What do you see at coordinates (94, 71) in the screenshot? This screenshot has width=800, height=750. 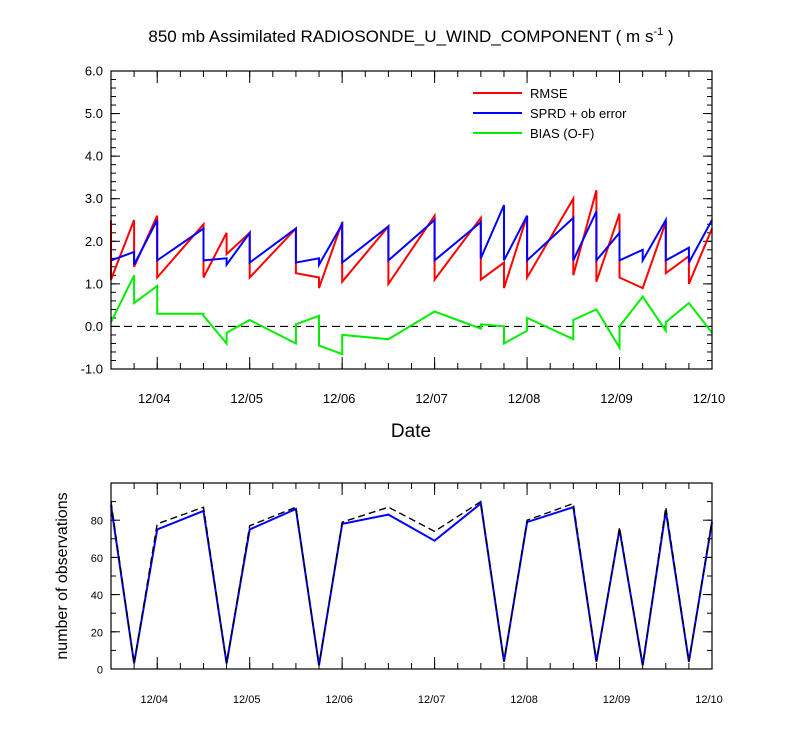 I see `y-tick-label: 6.0` at bounding box center [94, 71].